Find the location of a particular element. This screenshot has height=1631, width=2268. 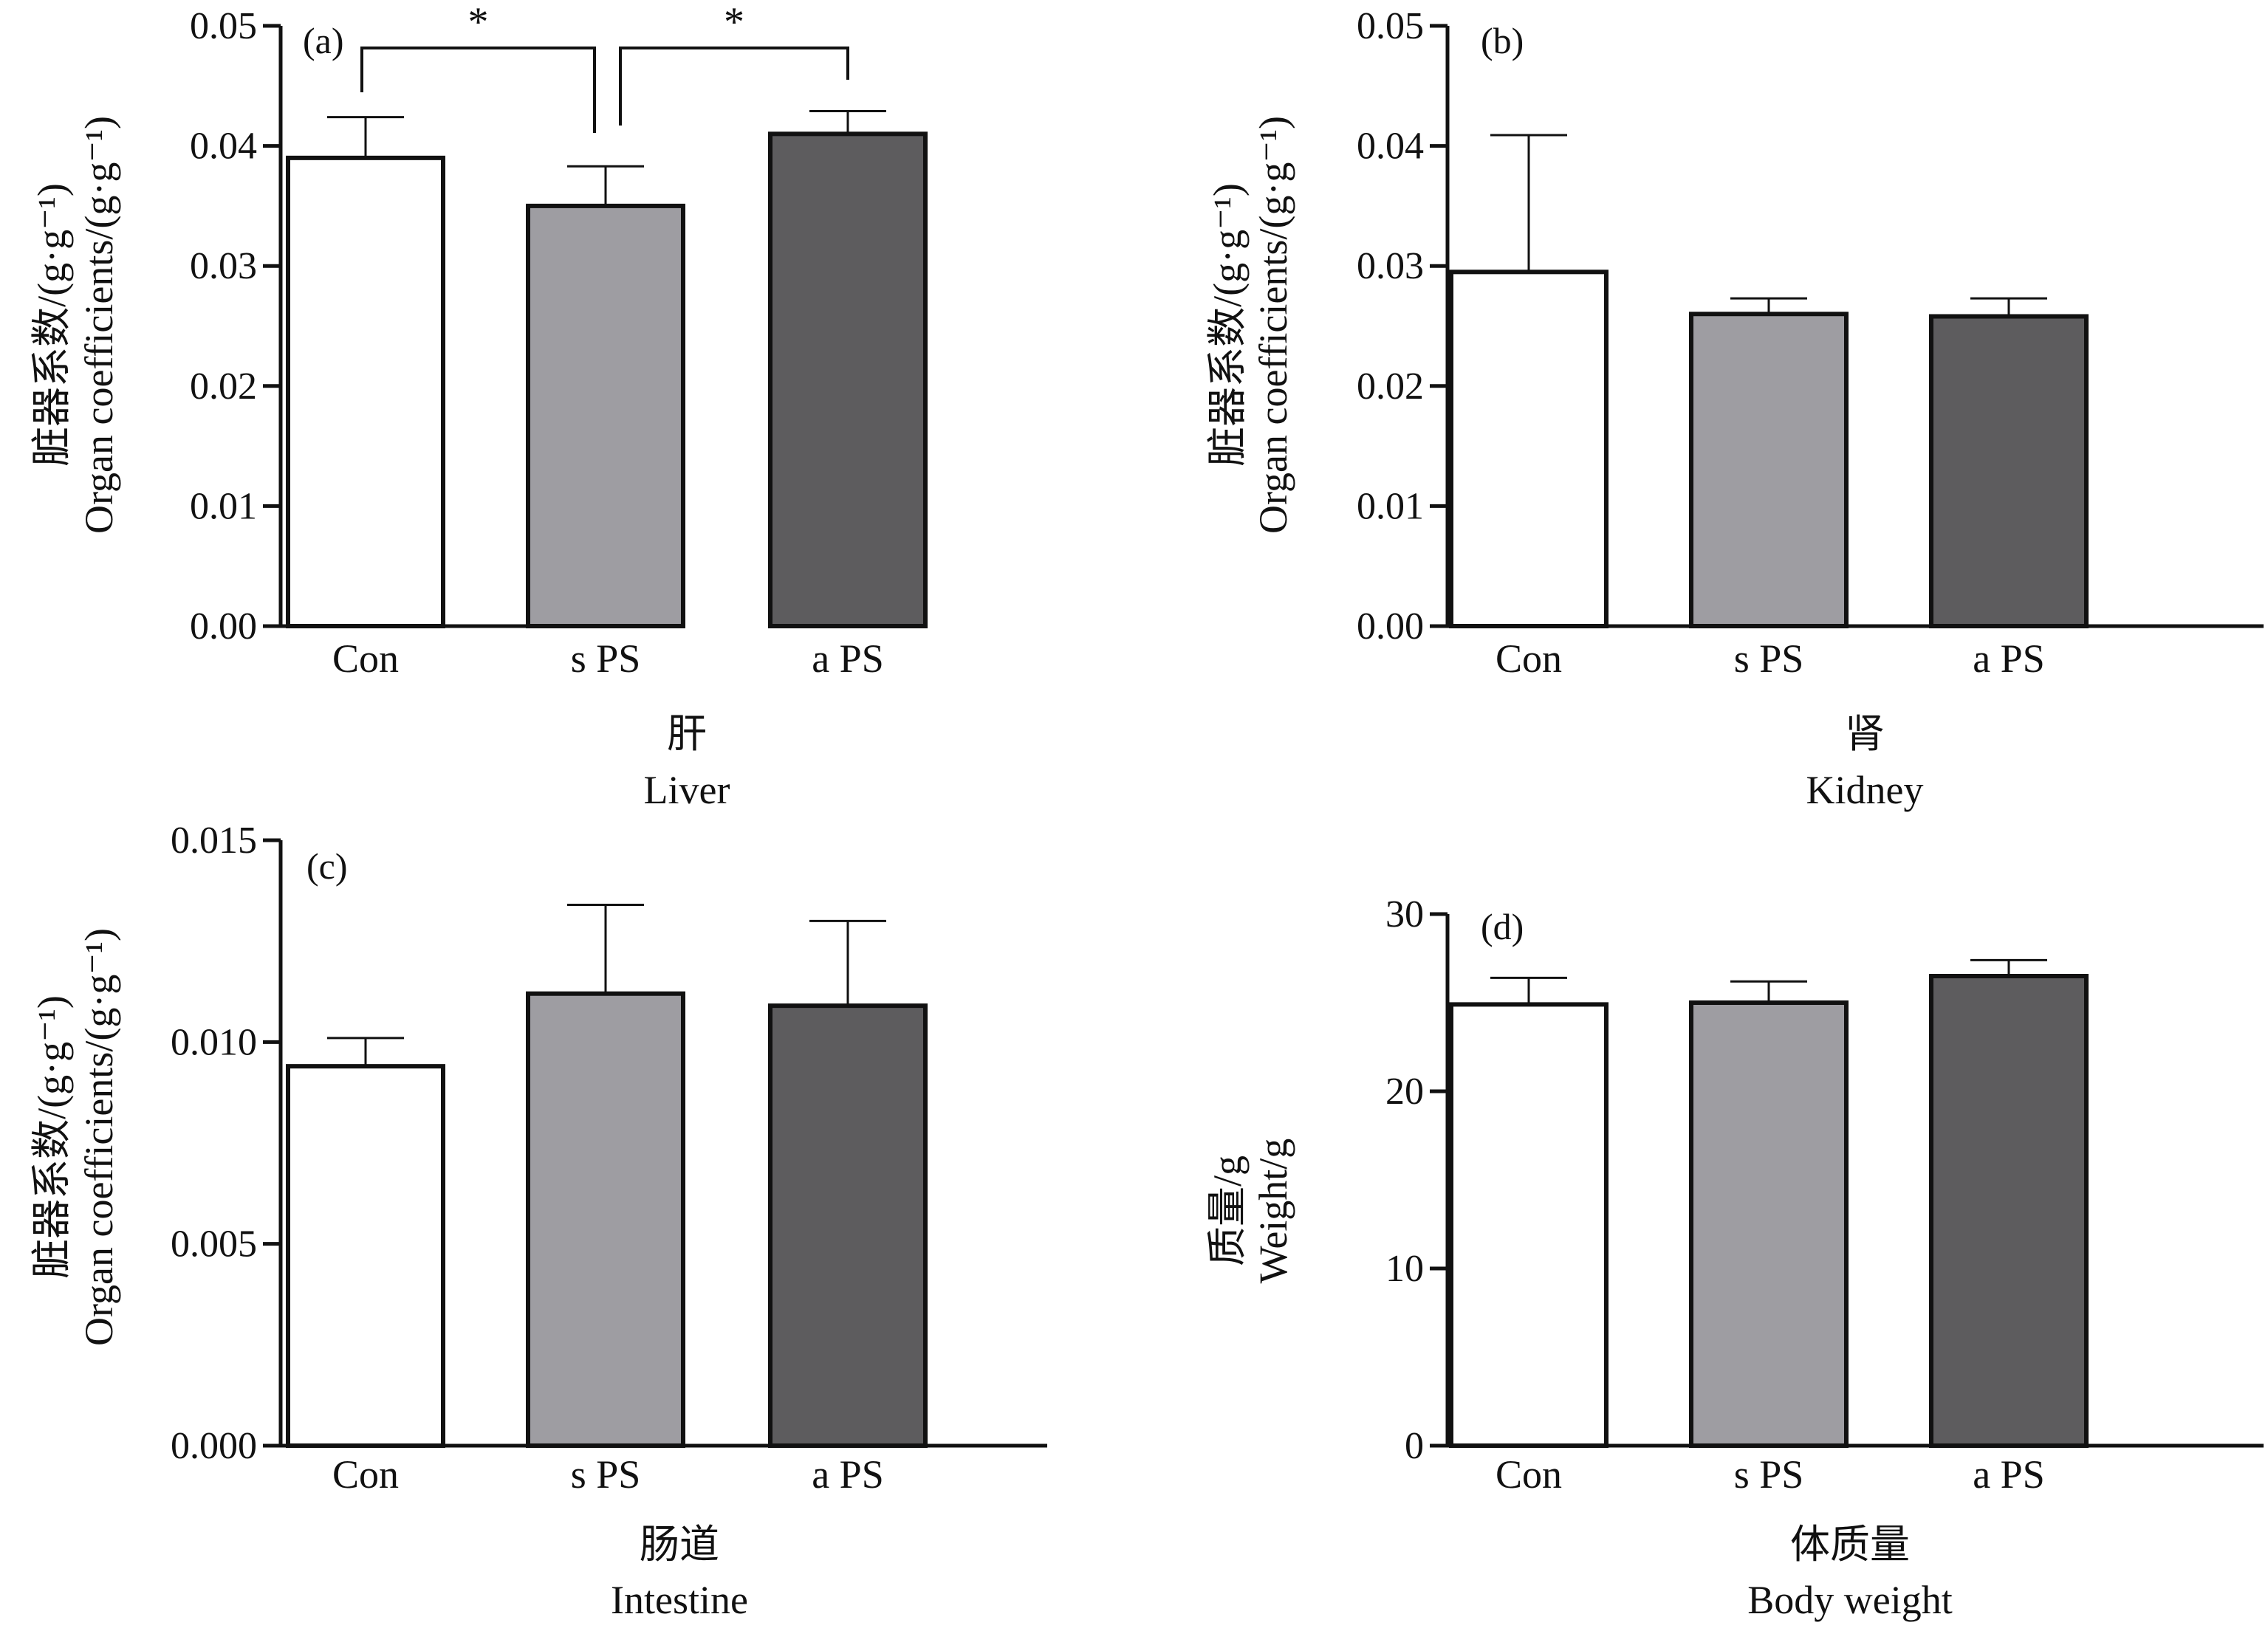

y-tick-label: 0 is located at coordinates (1414, 1446).